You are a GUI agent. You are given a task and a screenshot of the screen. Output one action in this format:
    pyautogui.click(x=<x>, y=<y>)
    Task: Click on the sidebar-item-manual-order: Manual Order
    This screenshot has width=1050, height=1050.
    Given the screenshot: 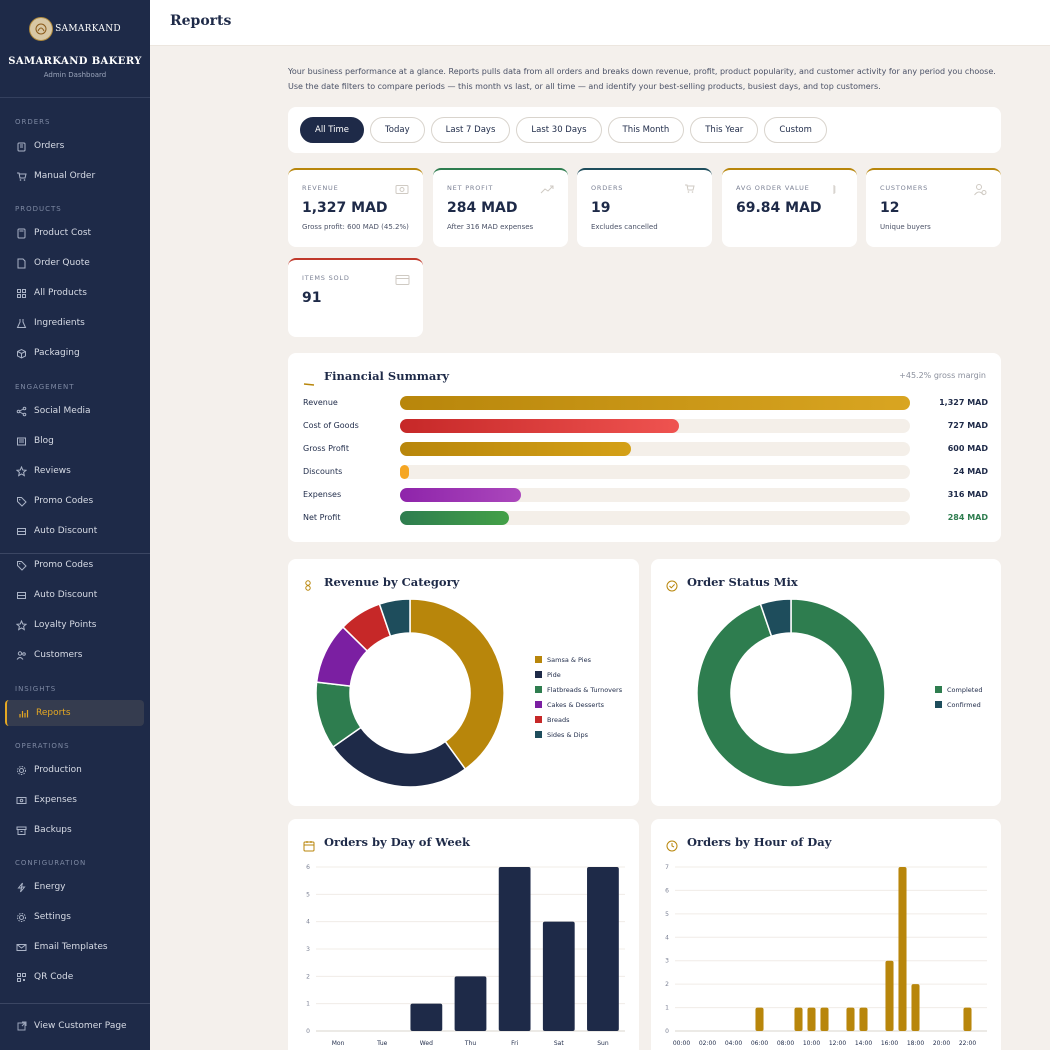 What is the action you would take?
    pyautogui.click(x=74, y=176)
    